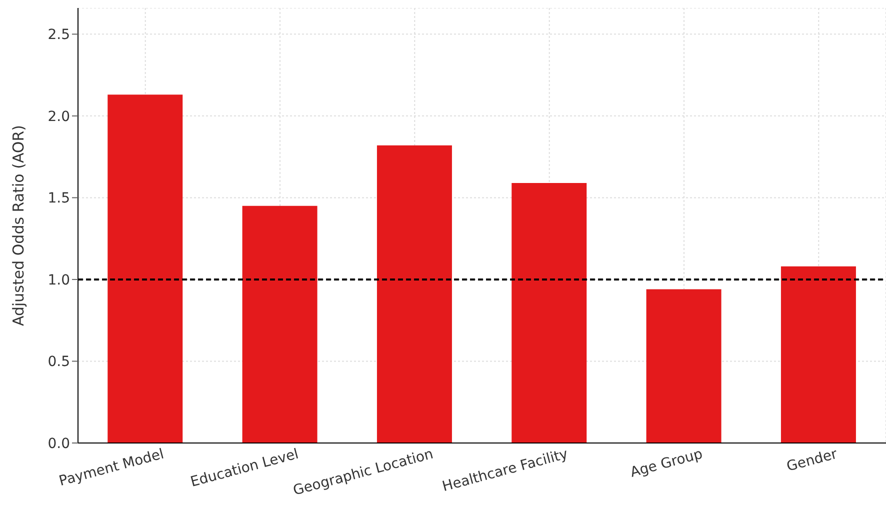 This screenshot has height=531, width=886. Describe the element at coordinates (812, 461) in the screenshot. I see `x-tick-label: Gender` at that location.